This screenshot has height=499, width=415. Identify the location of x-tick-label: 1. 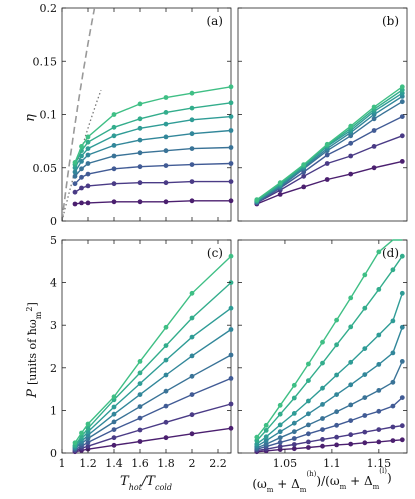
(62, 463).